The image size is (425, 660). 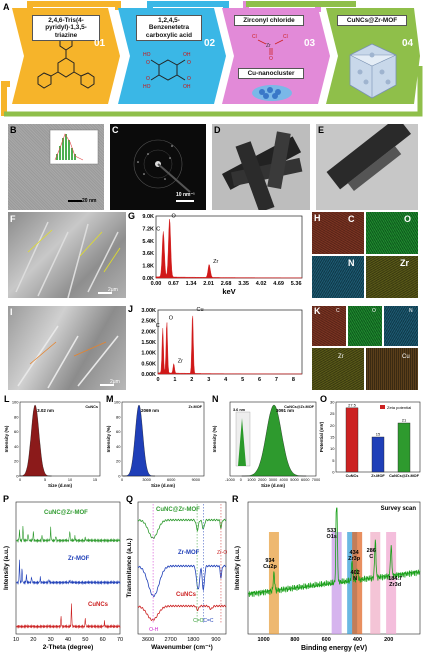 I want to click on eds-label-n: N, so click(x=351, y=263).